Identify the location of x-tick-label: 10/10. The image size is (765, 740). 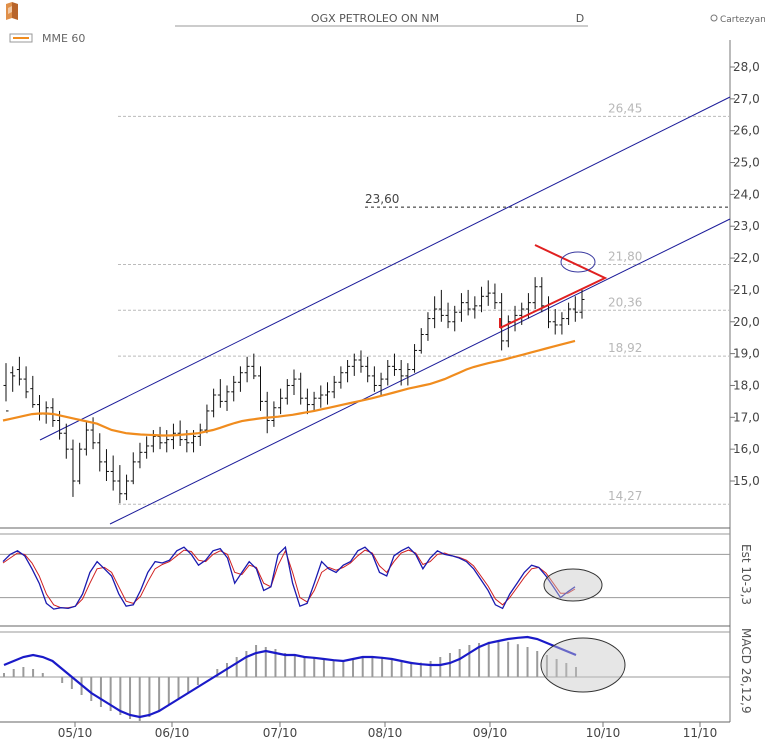
(603, 733).